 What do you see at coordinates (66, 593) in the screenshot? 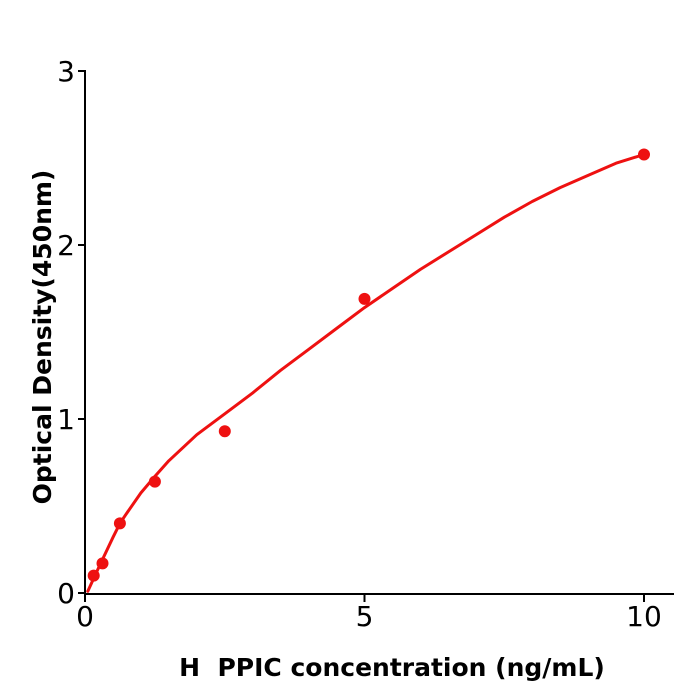
I see `y-tick-label: 0` at bounding box center [66, 593].